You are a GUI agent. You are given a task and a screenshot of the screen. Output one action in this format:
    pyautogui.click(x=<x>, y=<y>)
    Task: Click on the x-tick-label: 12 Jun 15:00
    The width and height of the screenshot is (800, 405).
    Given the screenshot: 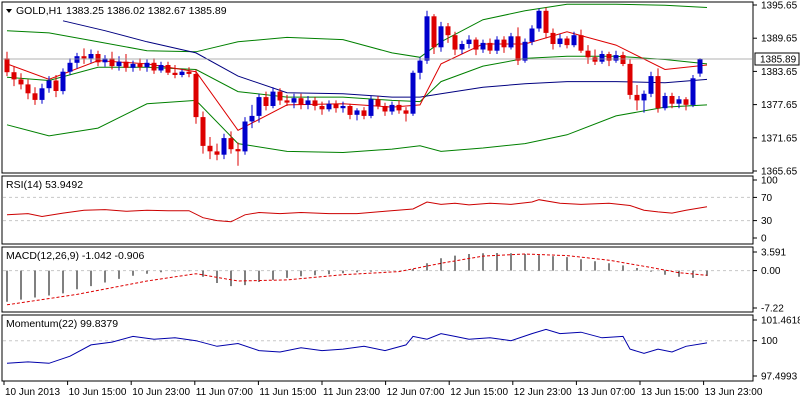 What is the action you would take?
    pyautogui.click(x=479, y=392)
    